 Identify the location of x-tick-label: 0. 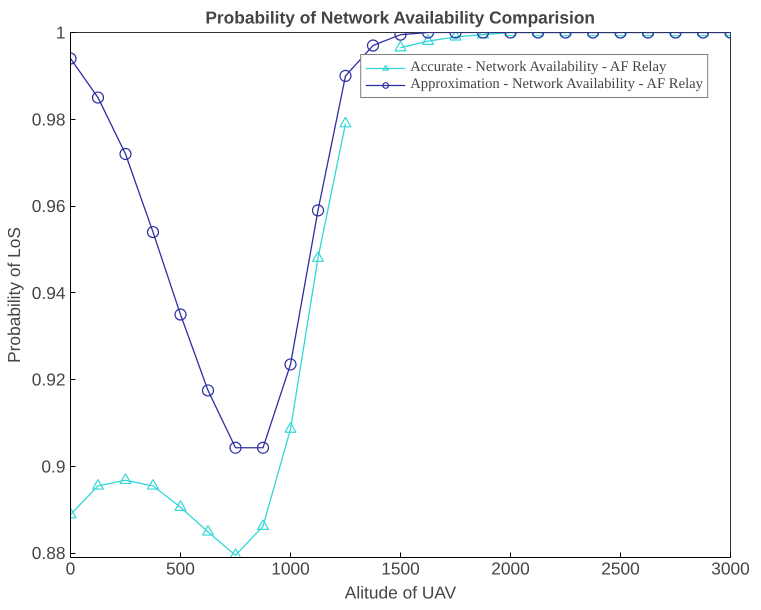
(71, 568).